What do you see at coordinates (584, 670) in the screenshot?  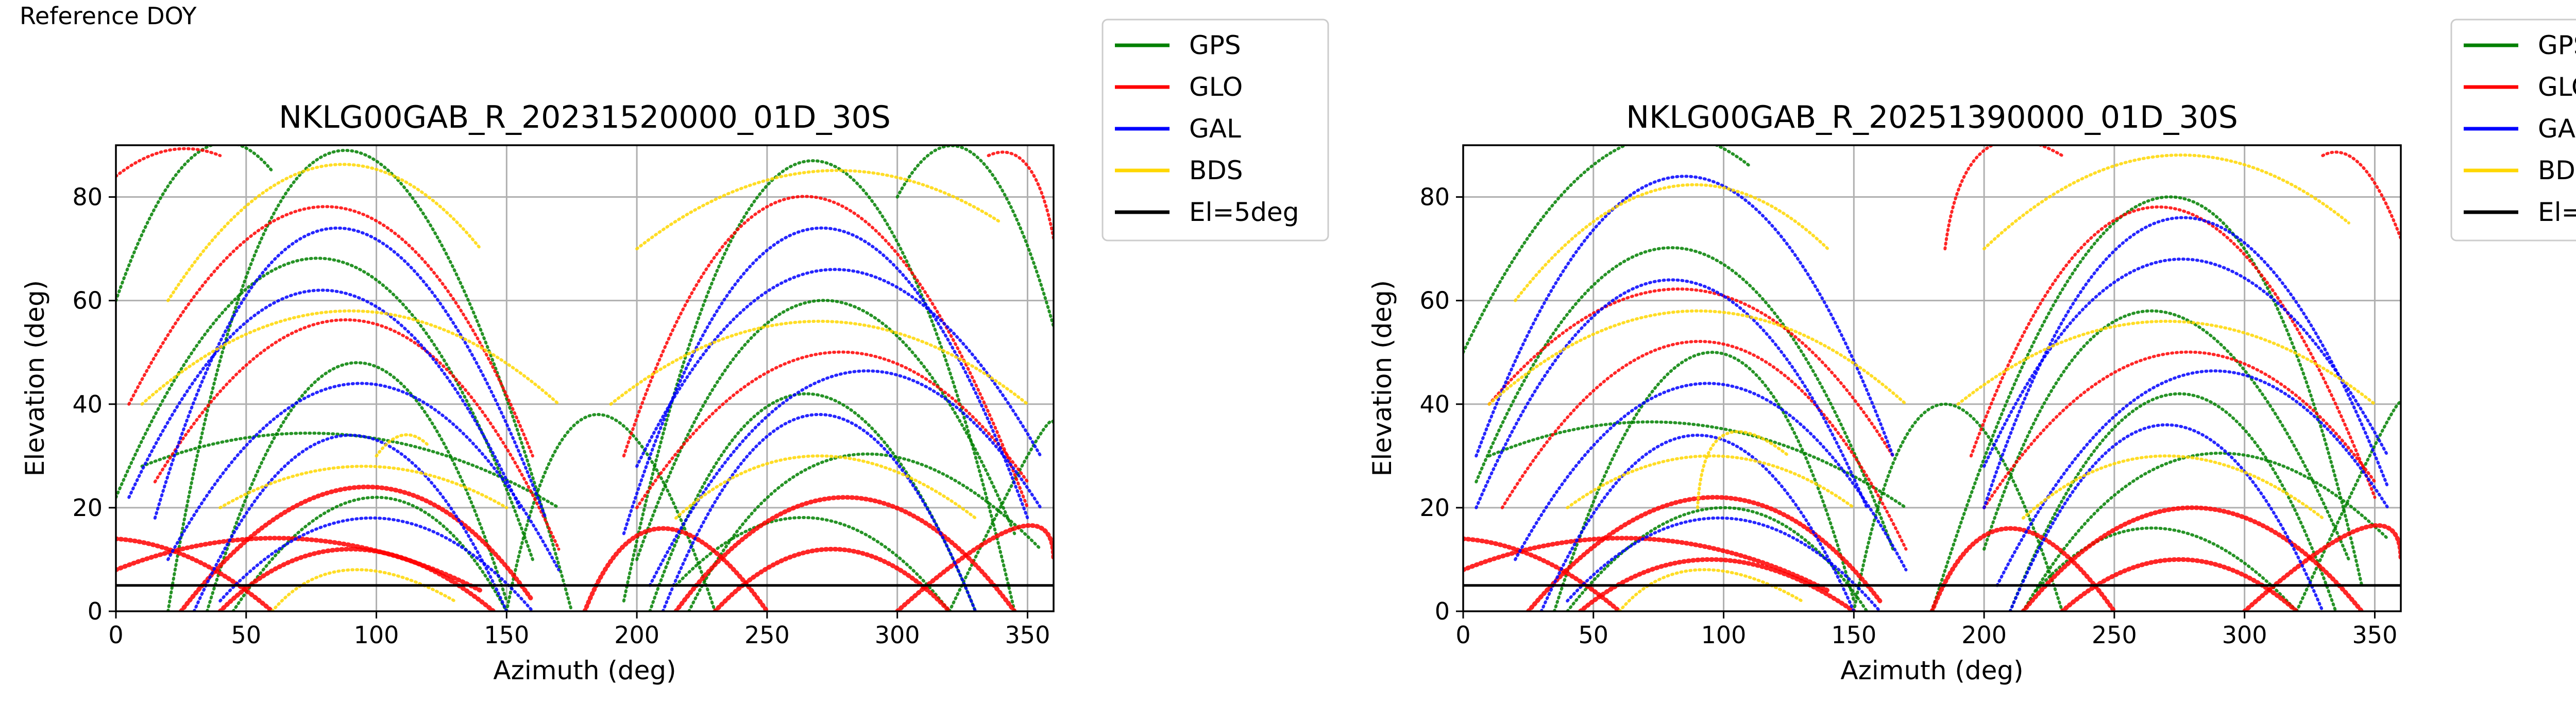 I see `x-axis-label: Azimuth (deg)` at bounding box center [584, 670].